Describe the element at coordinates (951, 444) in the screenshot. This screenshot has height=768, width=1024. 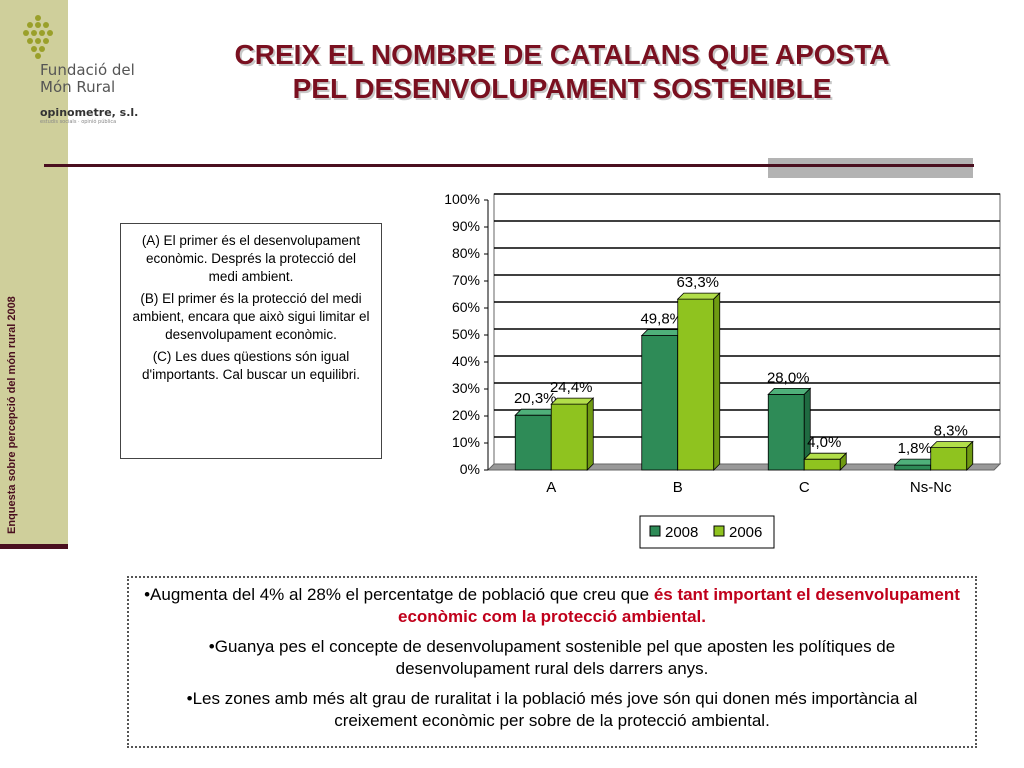
I see `bar-top-2006-Ns-Nc` at that location.